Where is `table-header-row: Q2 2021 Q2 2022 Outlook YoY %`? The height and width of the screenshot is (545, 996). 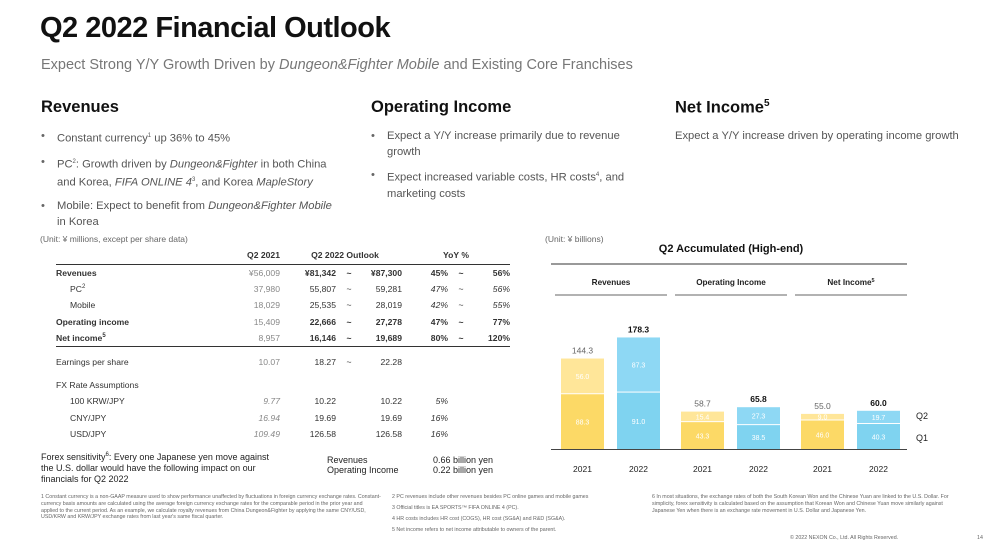 table-header-row: Q2 2021 Q2 2022 Outlook YoY % is located at coordinates (283, 255).